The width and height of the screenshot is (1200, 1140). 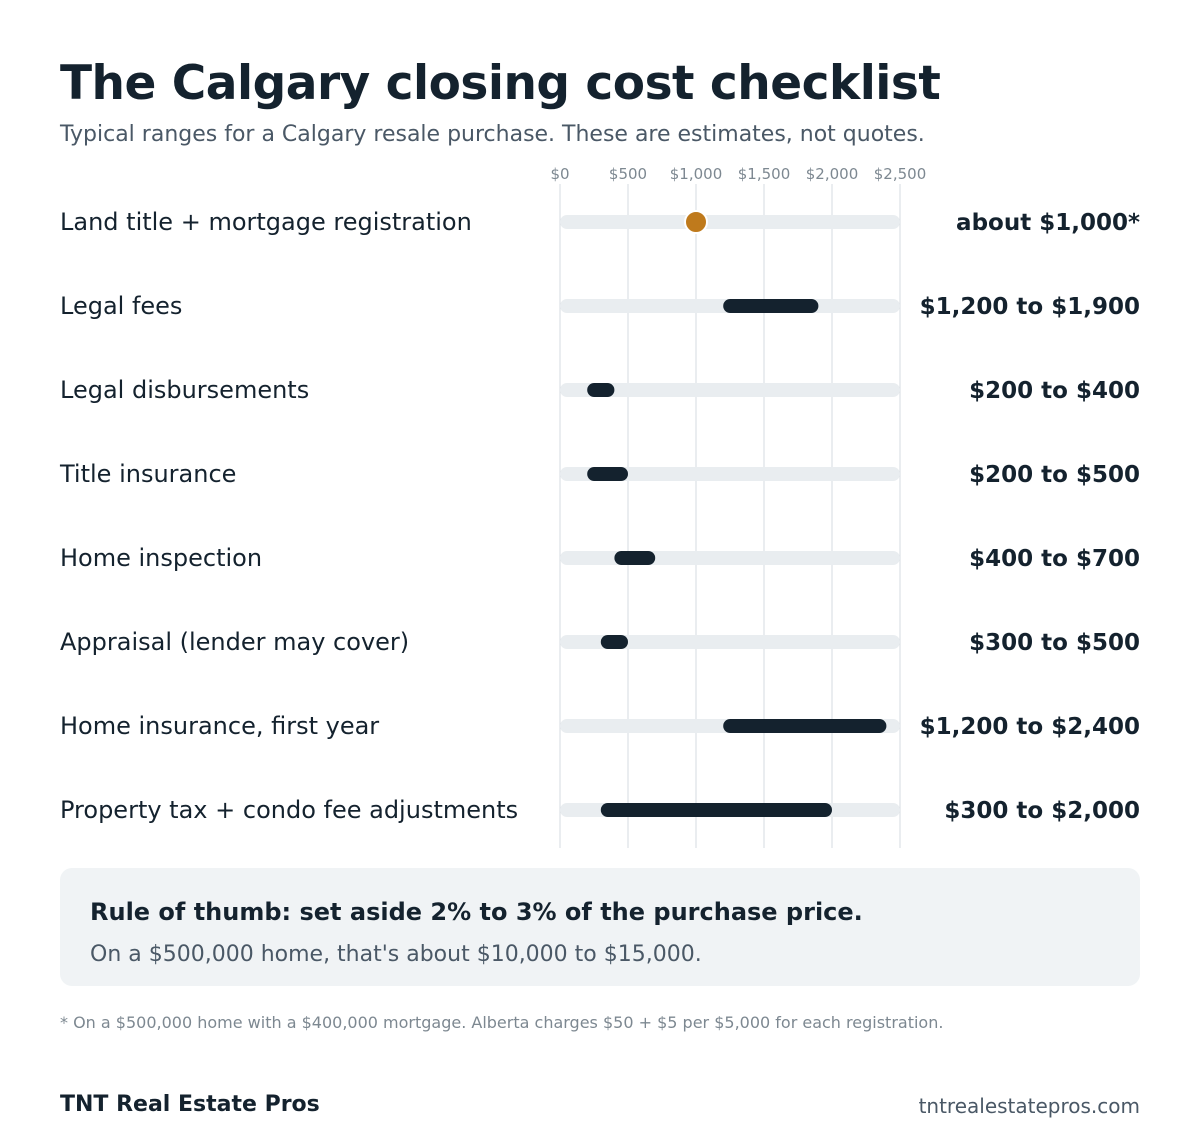 I want to click on row-label: Property tax + condo fee adjustments, so click(x=289, y=810).